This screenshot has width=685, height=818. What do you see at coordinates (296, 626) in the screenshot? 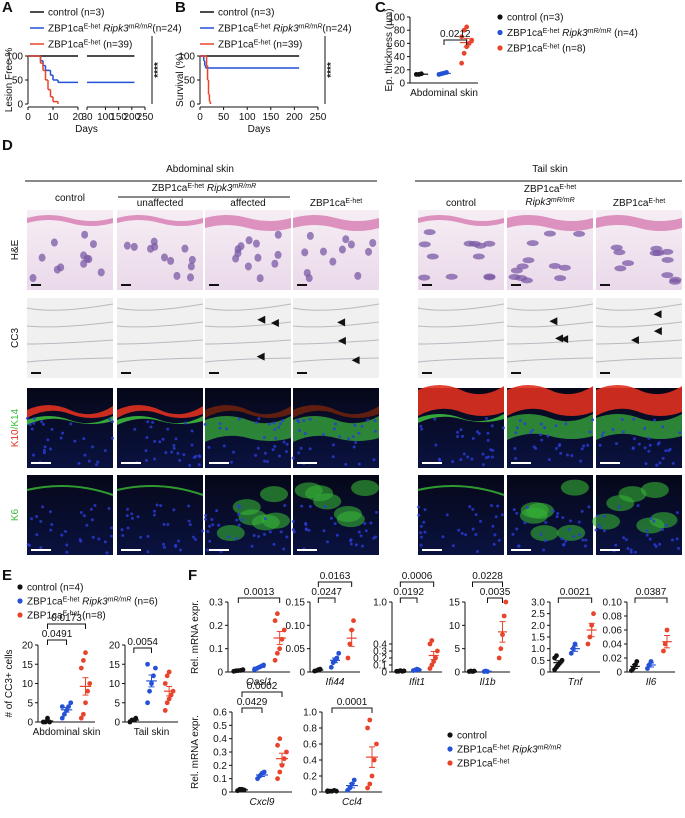
I see `y-tick-label: 0.10` at bounding box center [296, 626].